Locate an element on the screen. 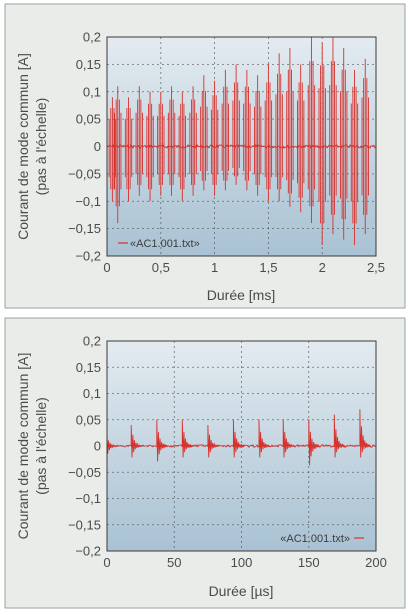  x-axis-label: Durée [µs] is located at coordinates (241, 591).